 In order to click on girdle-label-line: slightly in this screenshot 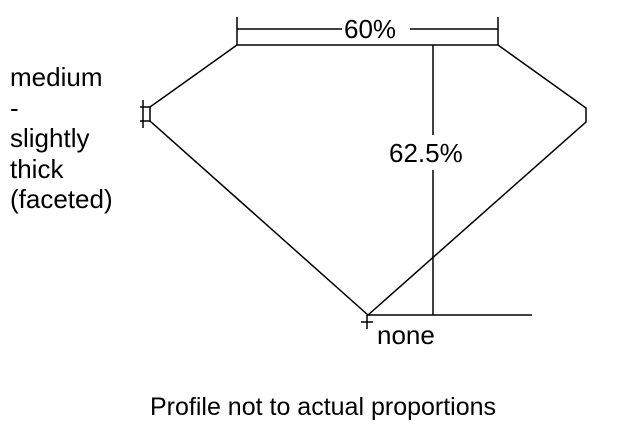, I will do `click(50, 138)`.